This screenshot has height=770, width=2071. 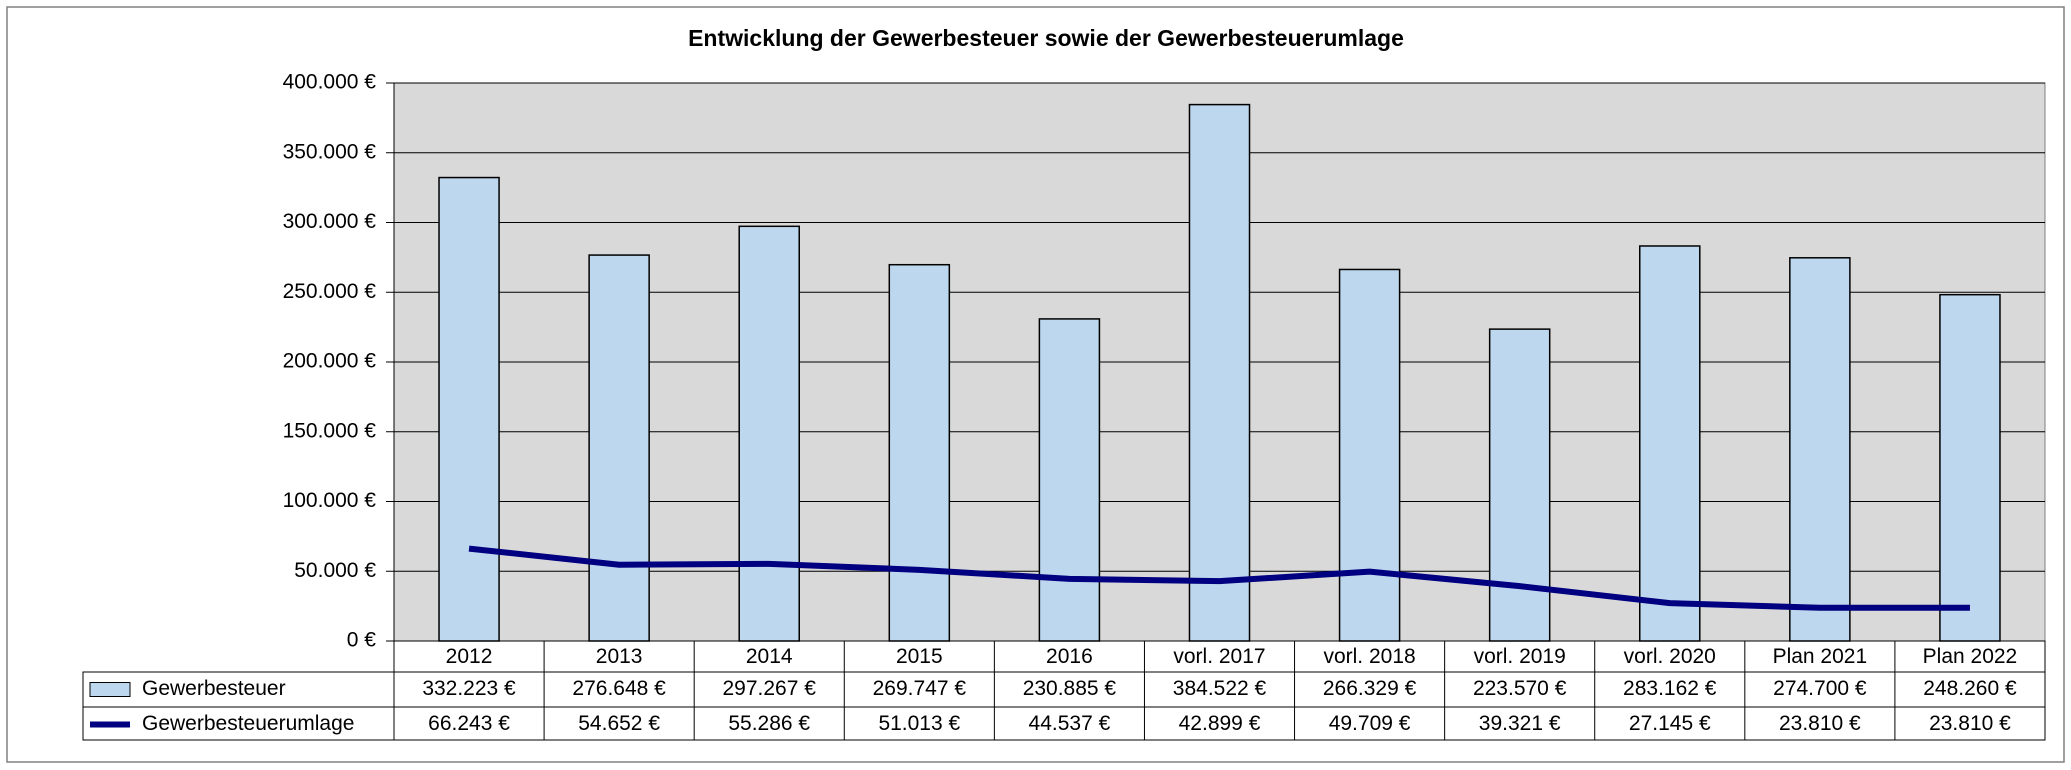 What do you see at coordinates (110, 689) in the screenshot?
I see `legend-swatch` at bounding box center [110, 689].